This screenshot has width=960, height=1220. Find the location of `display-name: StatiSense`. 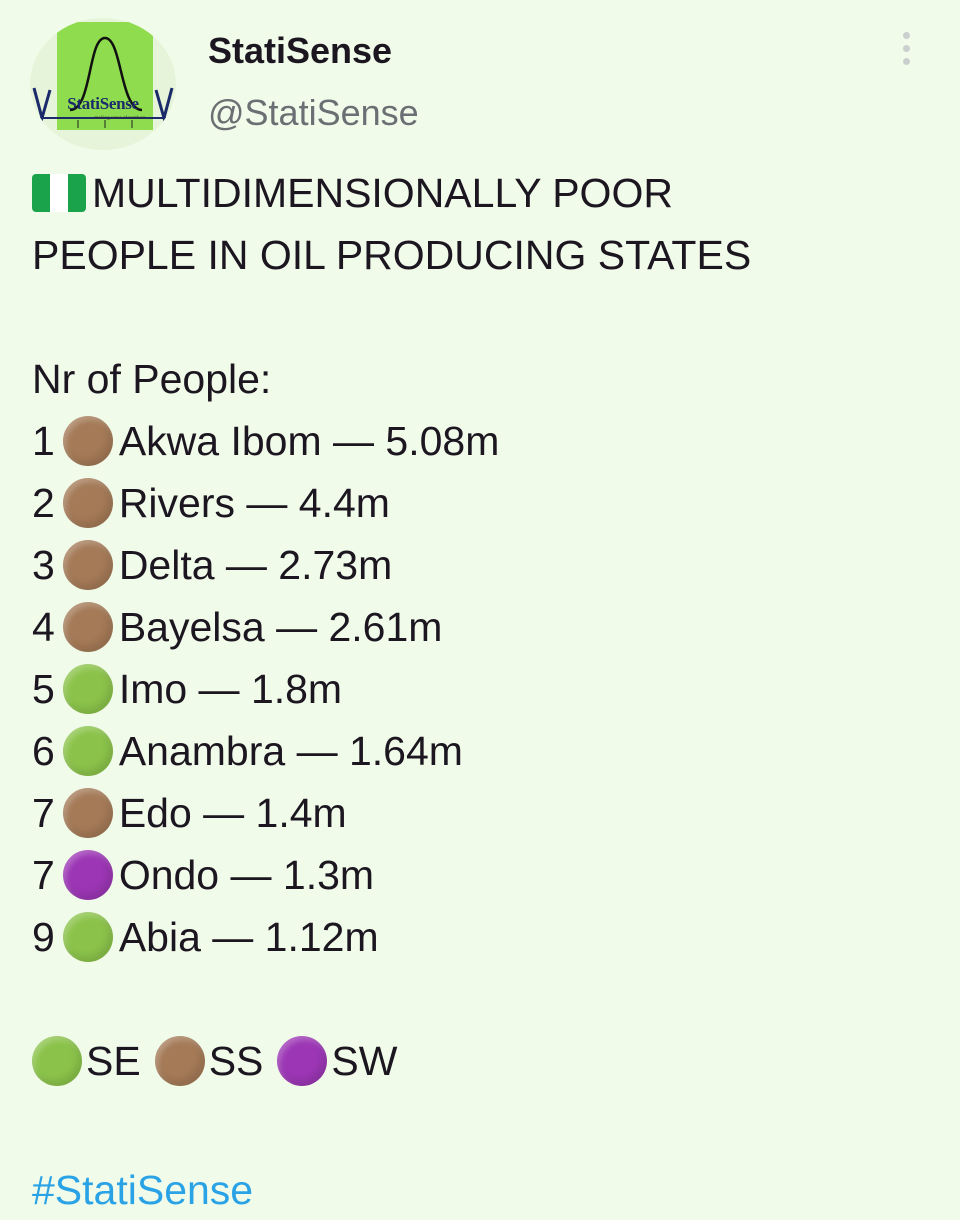

display-name: StatiSense is located at coordinates (300, 50).